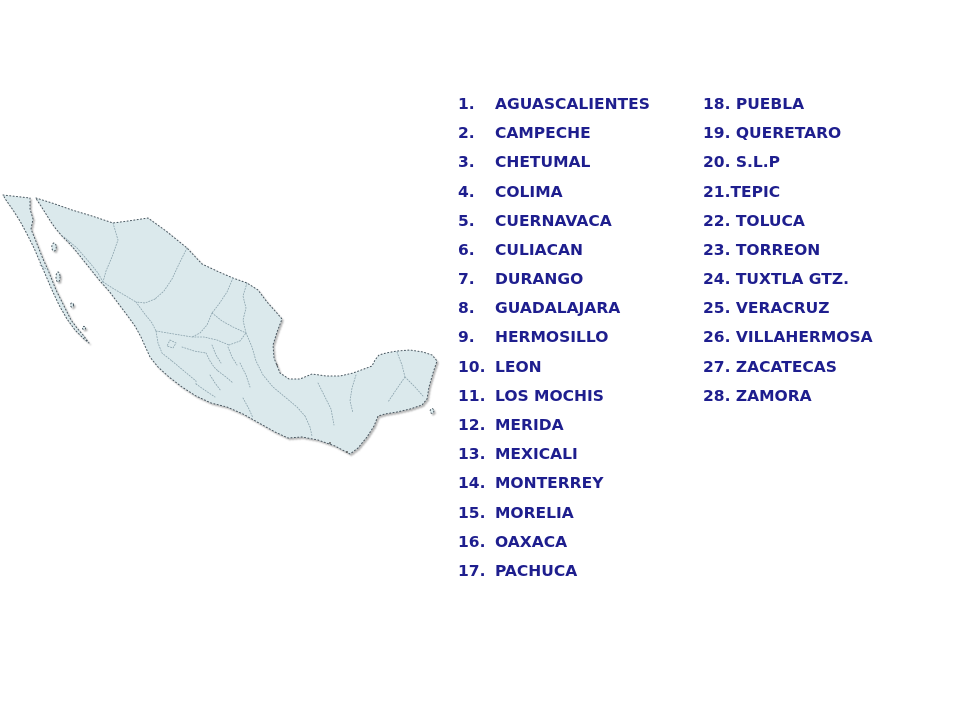 This screenshot has height=720, width=960. Describe the element at coordinates (534, 512) in the screenshot. I see `city-name: MORELIA` at that location.